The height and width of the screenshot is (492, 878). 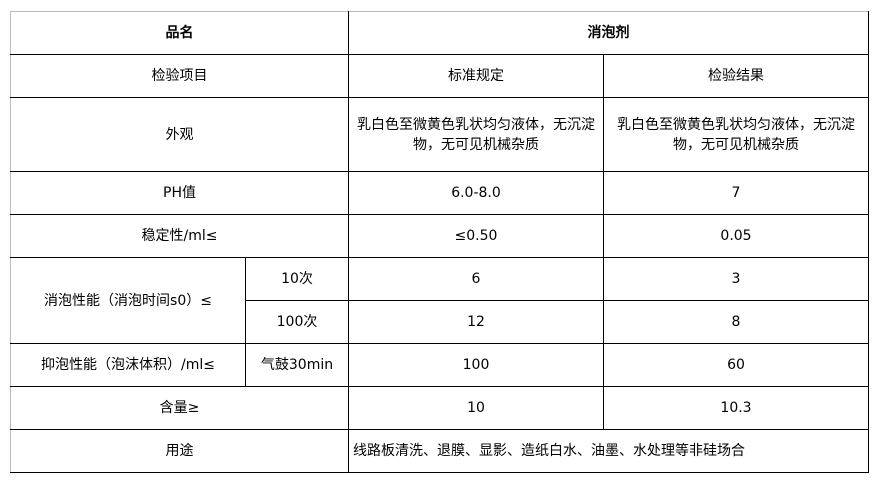 What do you see at coordinates (297, 322) in the screenshot?
I see `sub-label: 100次` at bounding box center [297, 322].